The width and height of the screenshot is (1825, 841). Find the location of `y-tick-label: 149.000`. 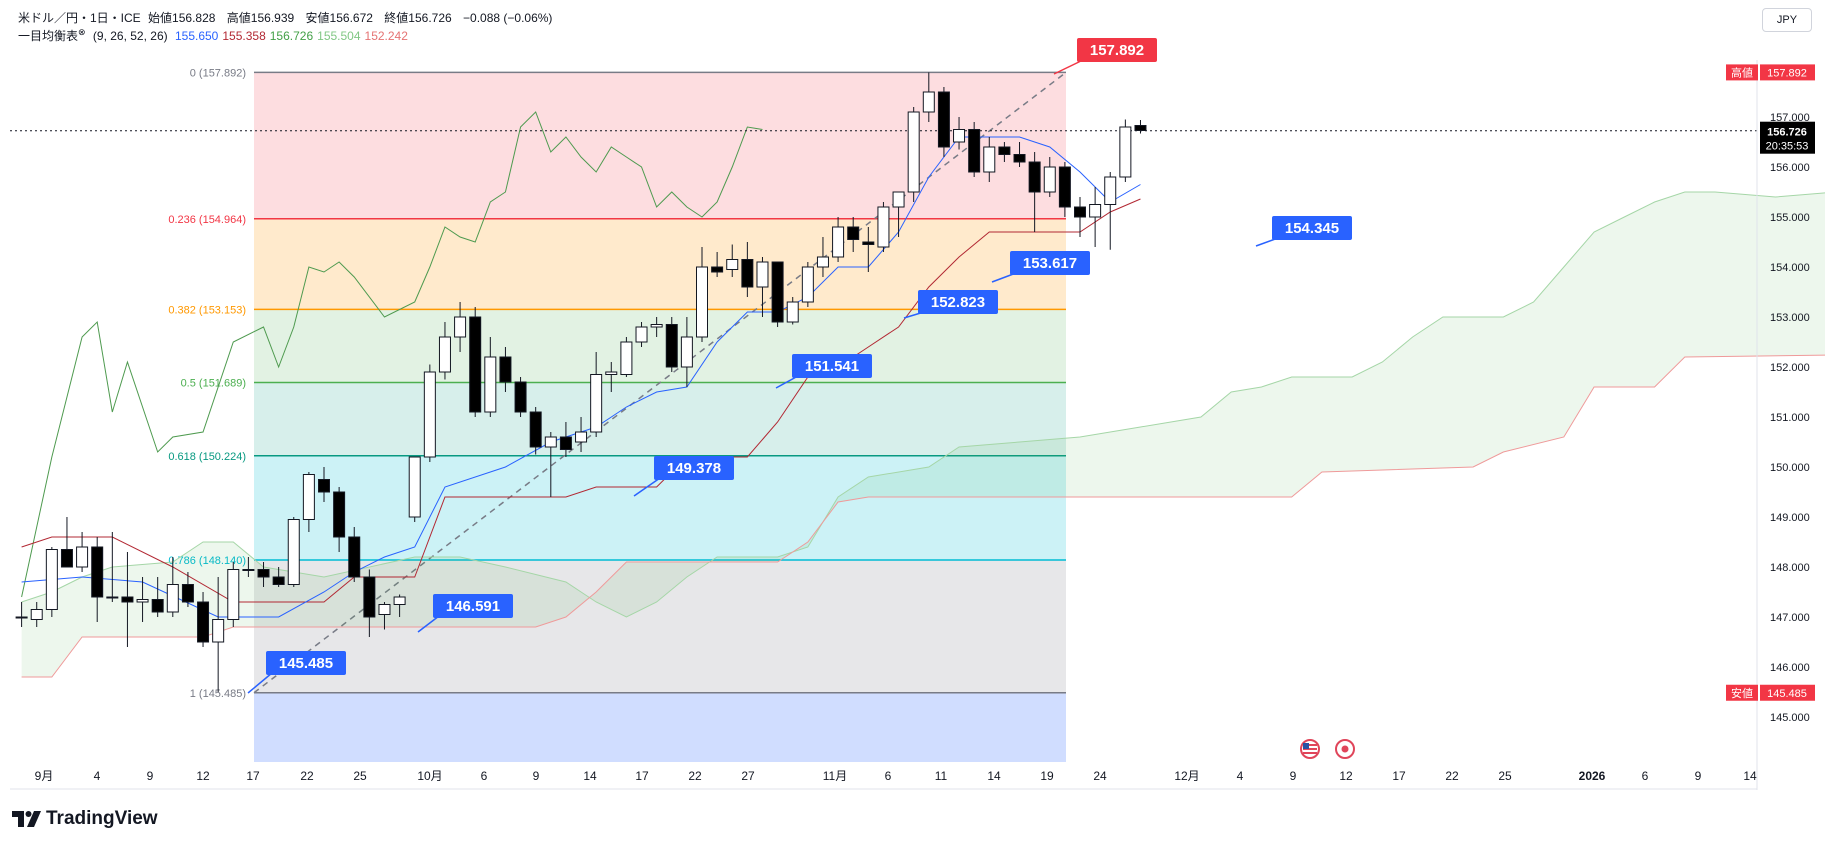

y-tick-label: 149.000 is located at coordinates (1790, 518).